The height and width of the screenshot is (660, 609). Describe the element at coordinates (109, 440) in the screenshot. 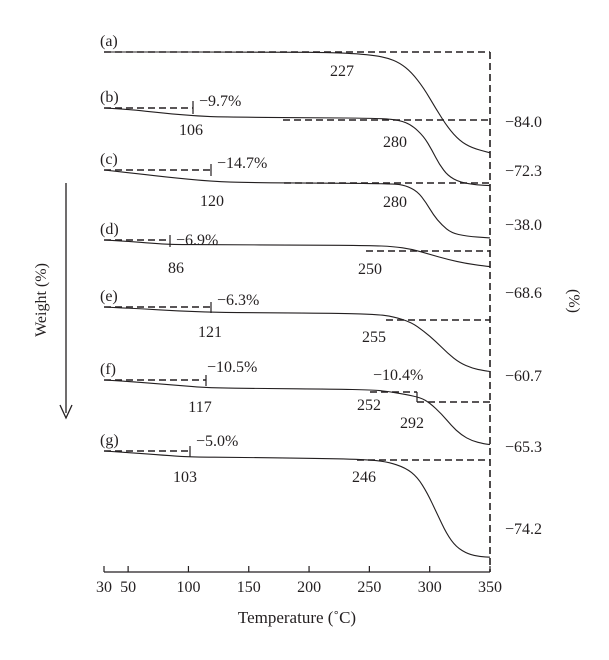

I see `curve-label: (g)` at that location.